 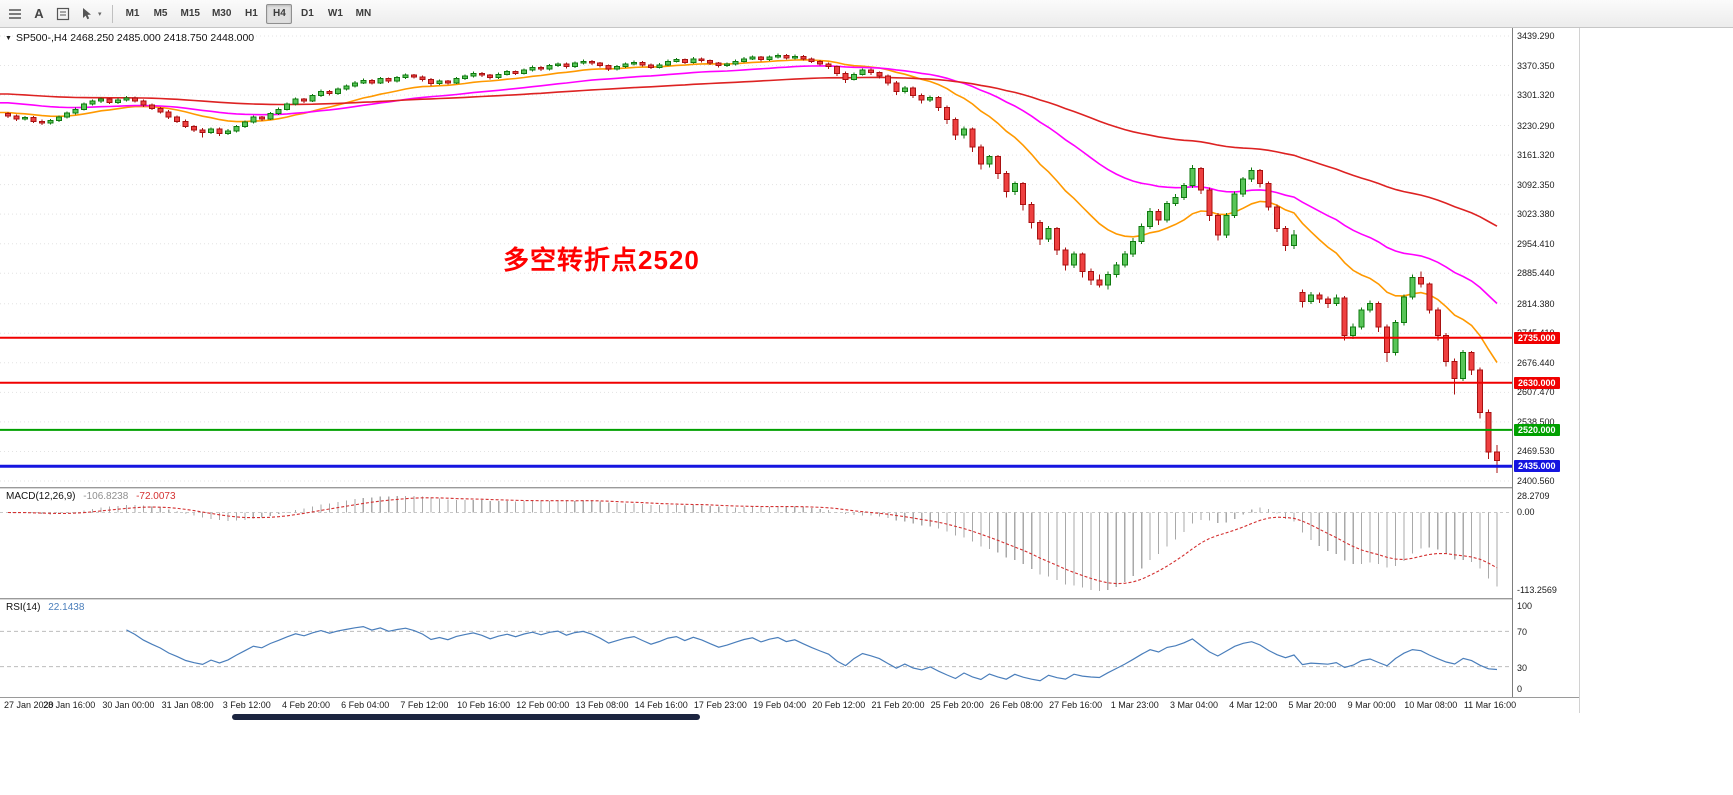 I want to click on date-label: 6 Feb 04:00, so click(x=365, y=705).